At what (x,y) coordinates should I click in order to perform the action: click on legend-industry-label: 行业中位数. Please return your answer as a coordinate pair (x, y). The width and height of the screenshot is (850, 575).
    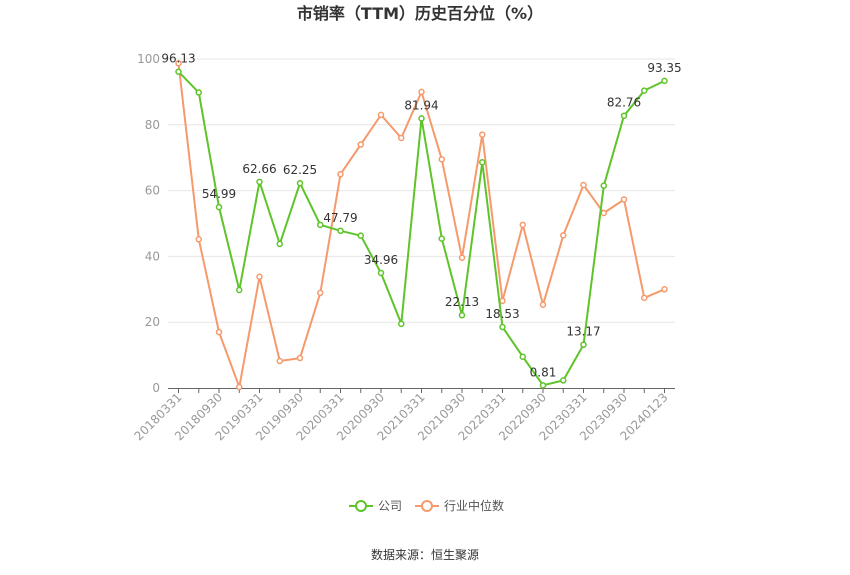
    Looking at the image, I should click on (474, 505).